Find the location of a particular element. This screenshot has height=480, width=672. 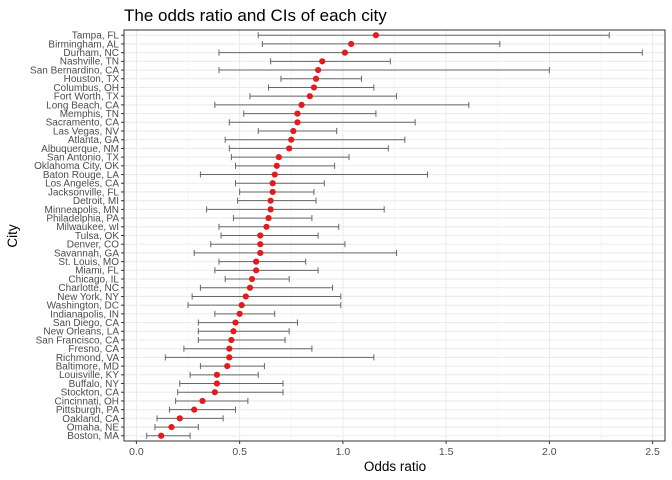

y-tick-label: Tampa, FL is located at coordinates (96, 36).